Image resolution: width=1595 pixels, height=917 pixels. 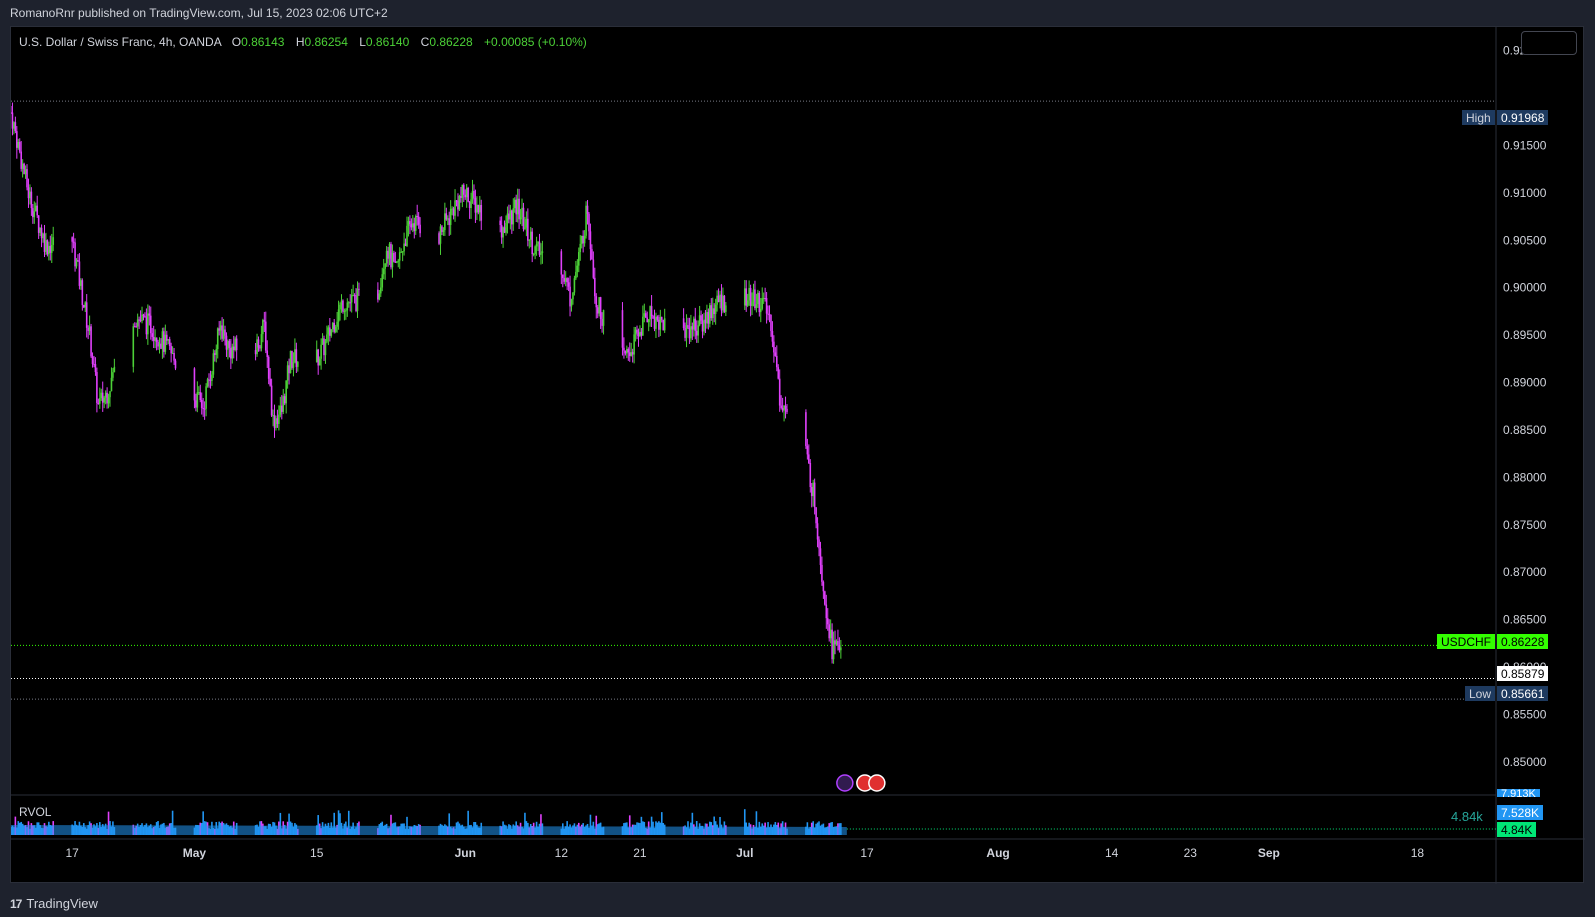 I want to click on x-tick-label: 12, so click(x=562, y=853).